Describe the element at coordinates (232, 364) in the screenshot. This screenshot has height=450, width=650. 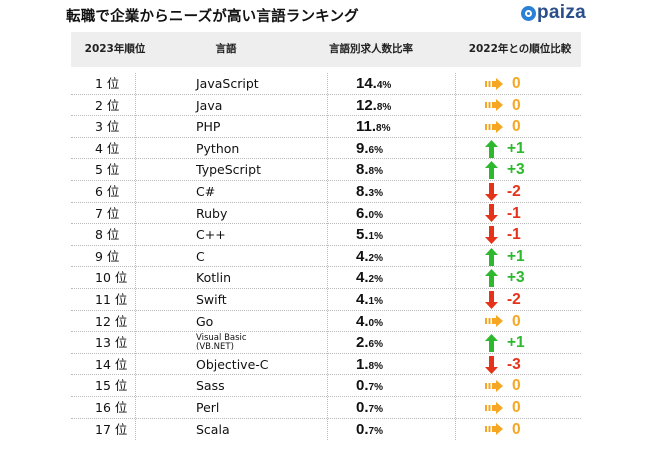
I see `language-cell: Objective-C` at that location.